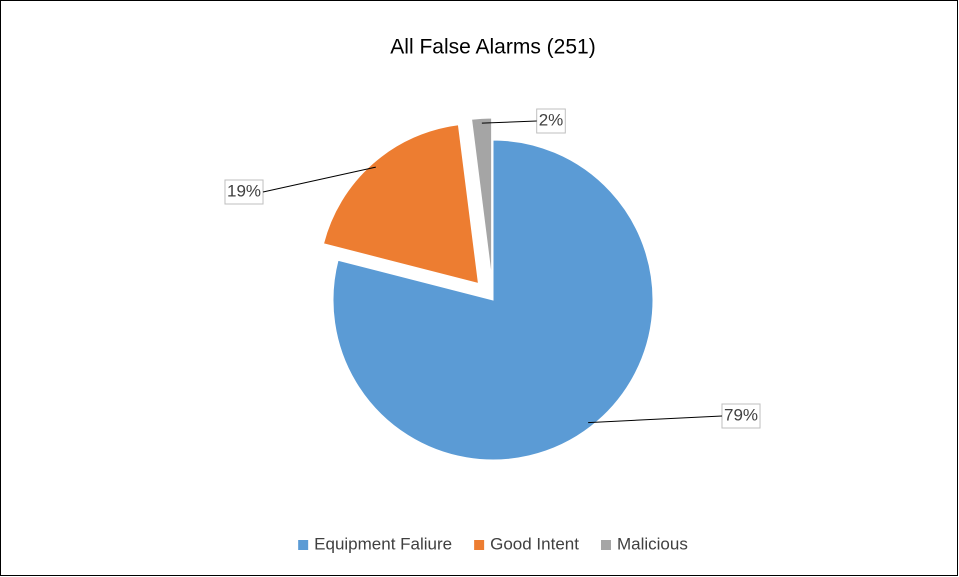 This screenshot has height=577, width=959. What do you see at coordinates (652, 543) in the screenshot?
I see `legend-label: Malicious` at bounding box center [652, 543].